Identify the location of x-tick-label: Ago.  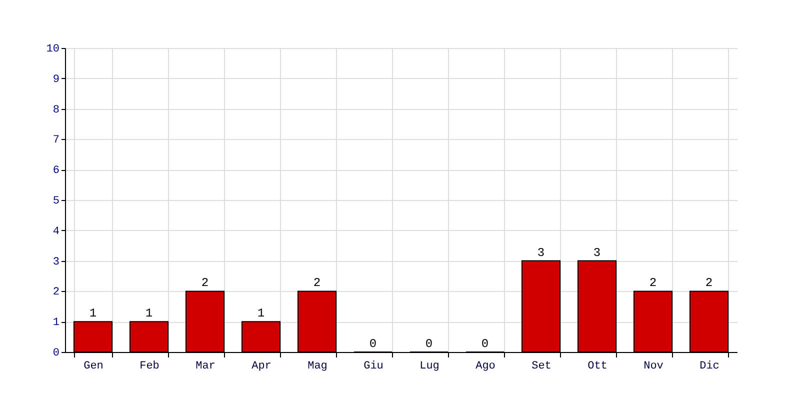
(486, 366).